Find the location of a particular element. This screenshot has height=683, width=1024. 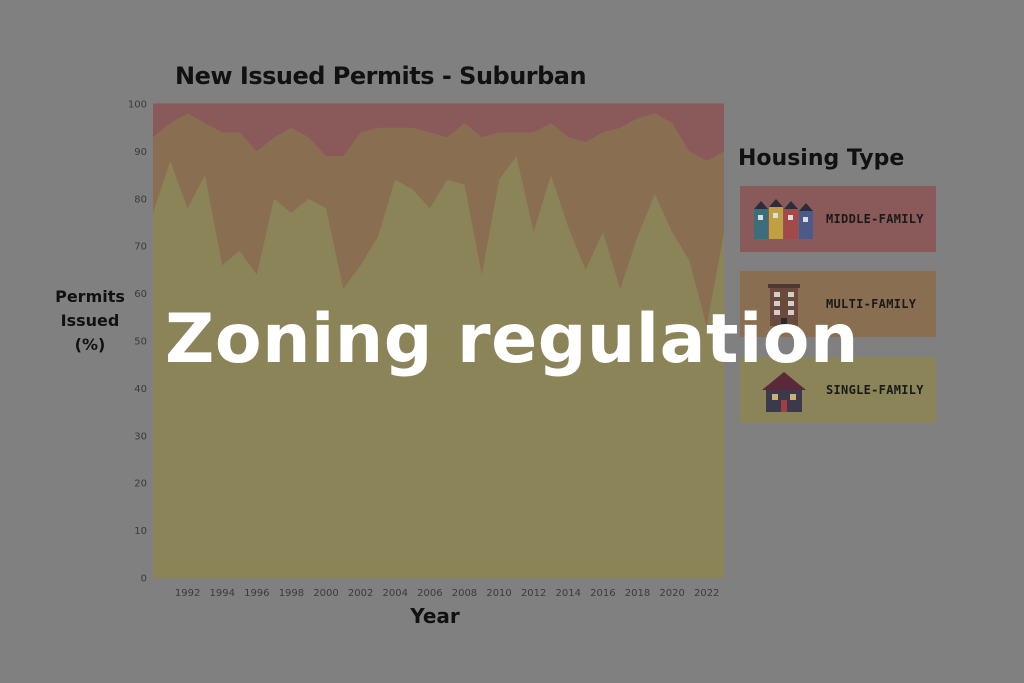

y-tick-label: 20 is located at coordinates (140, 484).